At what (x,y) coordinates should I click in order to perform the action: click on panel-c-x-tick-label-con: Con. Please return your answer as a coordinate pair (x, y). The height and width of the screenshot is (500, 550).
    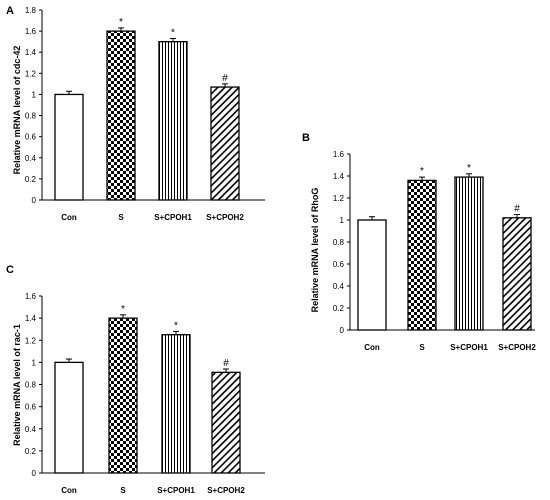
    Looking at the image, I should click on (69, 490).